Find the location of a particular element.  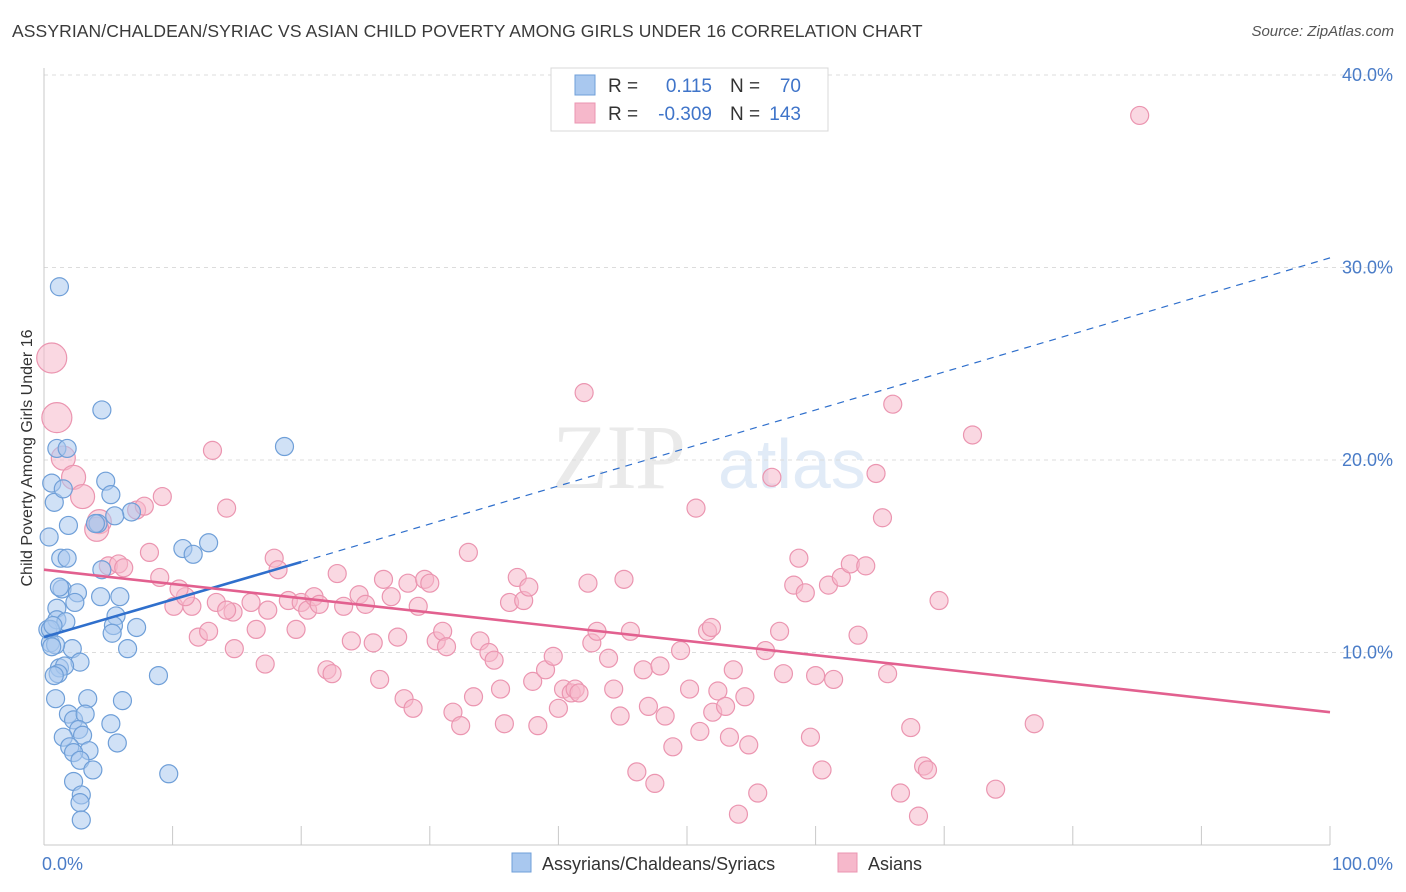

watermark: ZIP atlas is located at coordinates (709, 457).